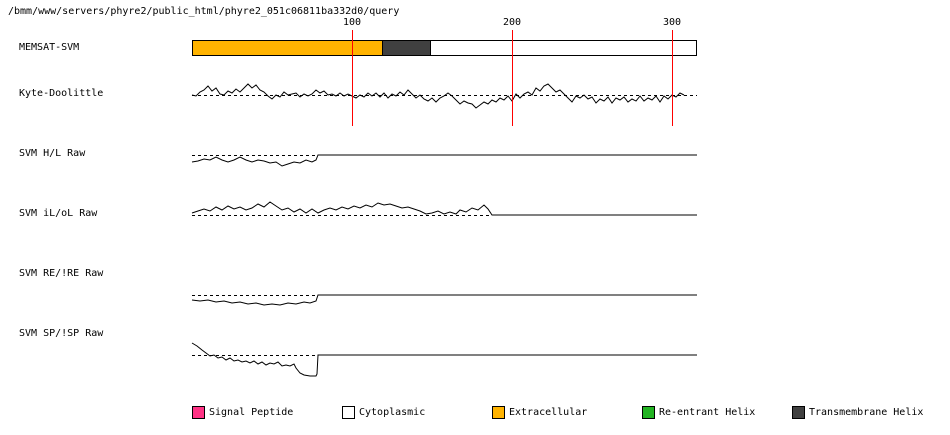  I want to click on legend-swatch-signal-peptide, so click(198, 412).